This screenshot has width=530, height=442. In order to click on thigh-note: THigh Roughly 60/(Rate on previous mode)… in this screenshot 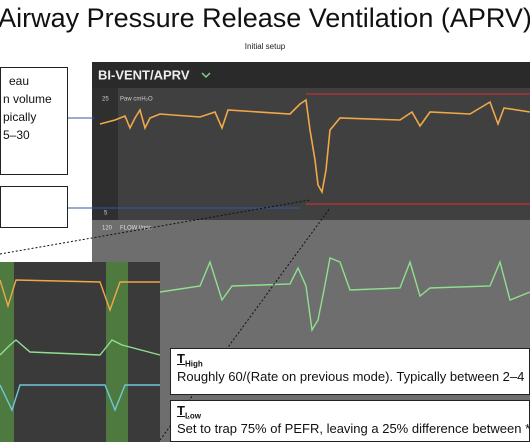, I will do `click(350, 371)`.